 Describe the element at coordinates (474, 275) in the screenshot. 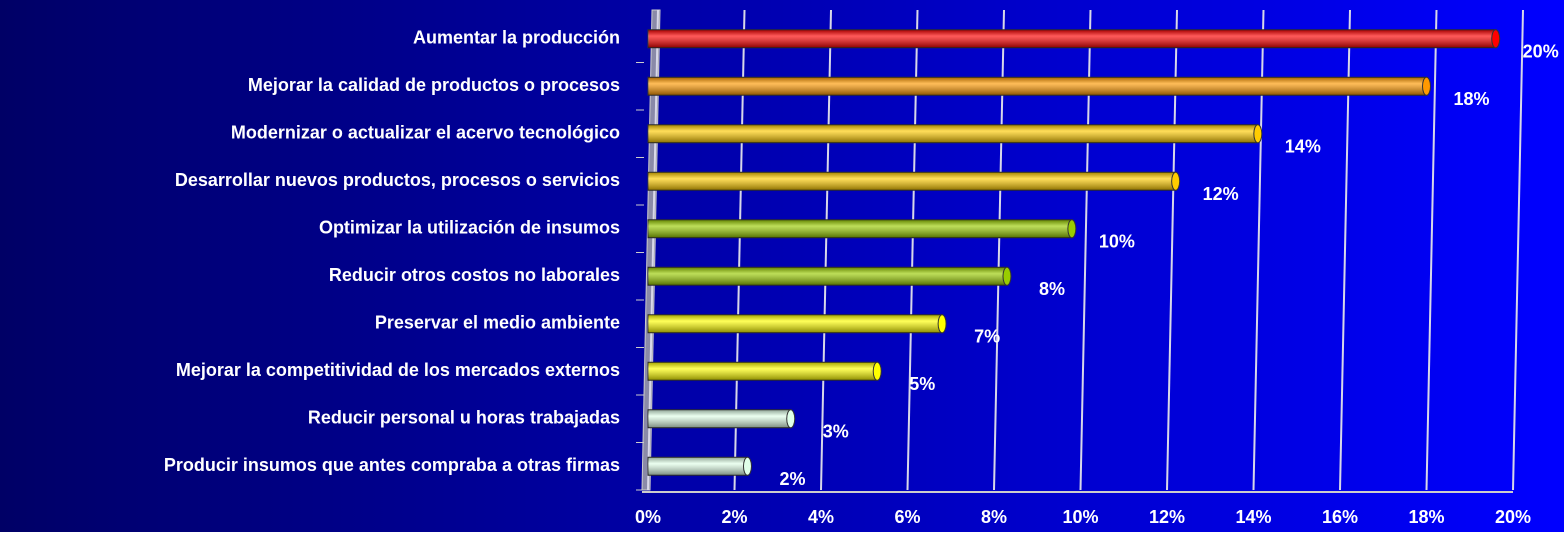

I see `y-tick-label: Reducir otros costos no laborales` at that location.